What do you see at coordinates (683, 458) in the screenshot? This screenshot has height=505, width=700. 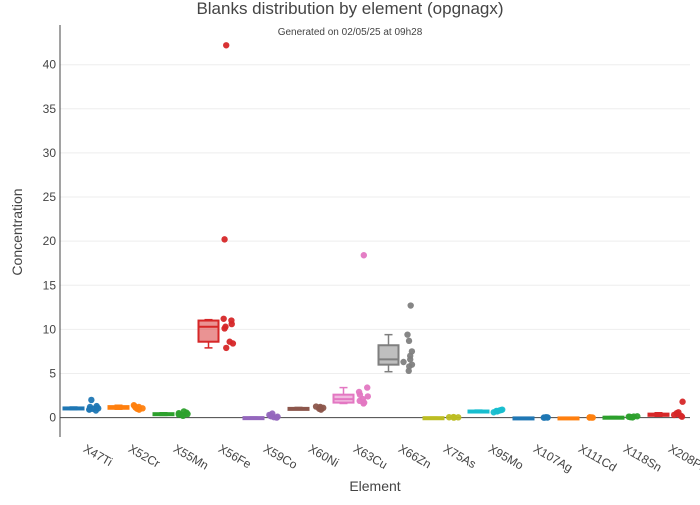 I see `x-tick-label: X208Pb` at bounding box center [683, 458].